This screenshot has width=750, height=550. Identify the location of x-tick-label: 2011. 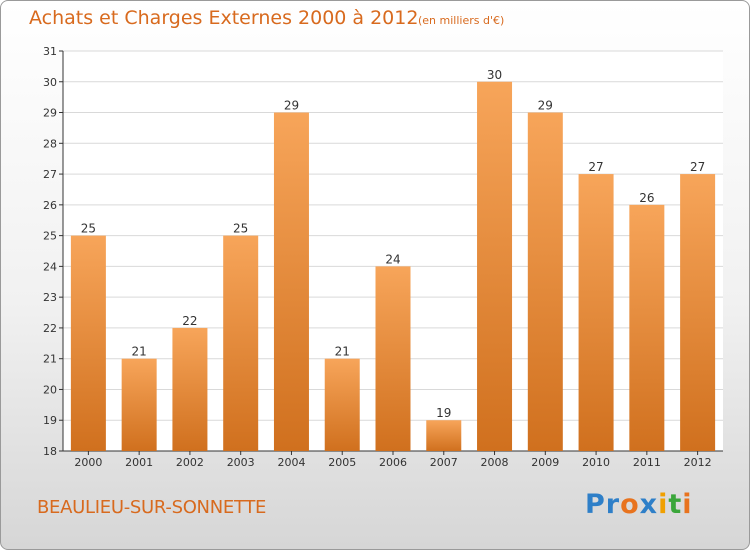
(647, 462).